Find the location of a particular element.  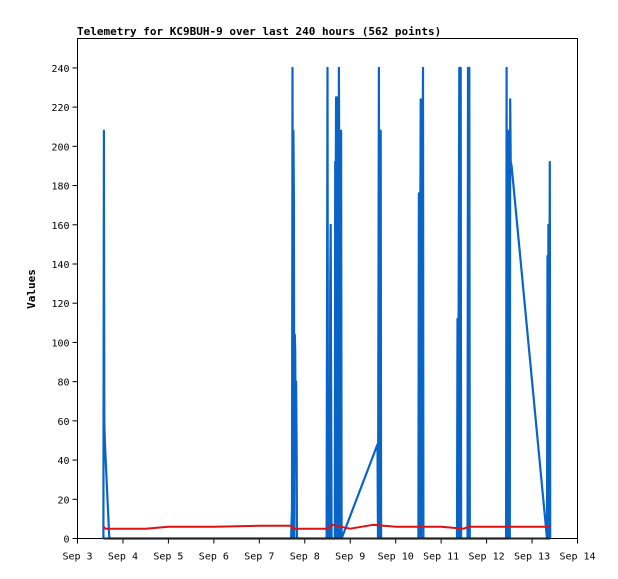

y-tick-label: 140 is located at coordinates (60, 265).